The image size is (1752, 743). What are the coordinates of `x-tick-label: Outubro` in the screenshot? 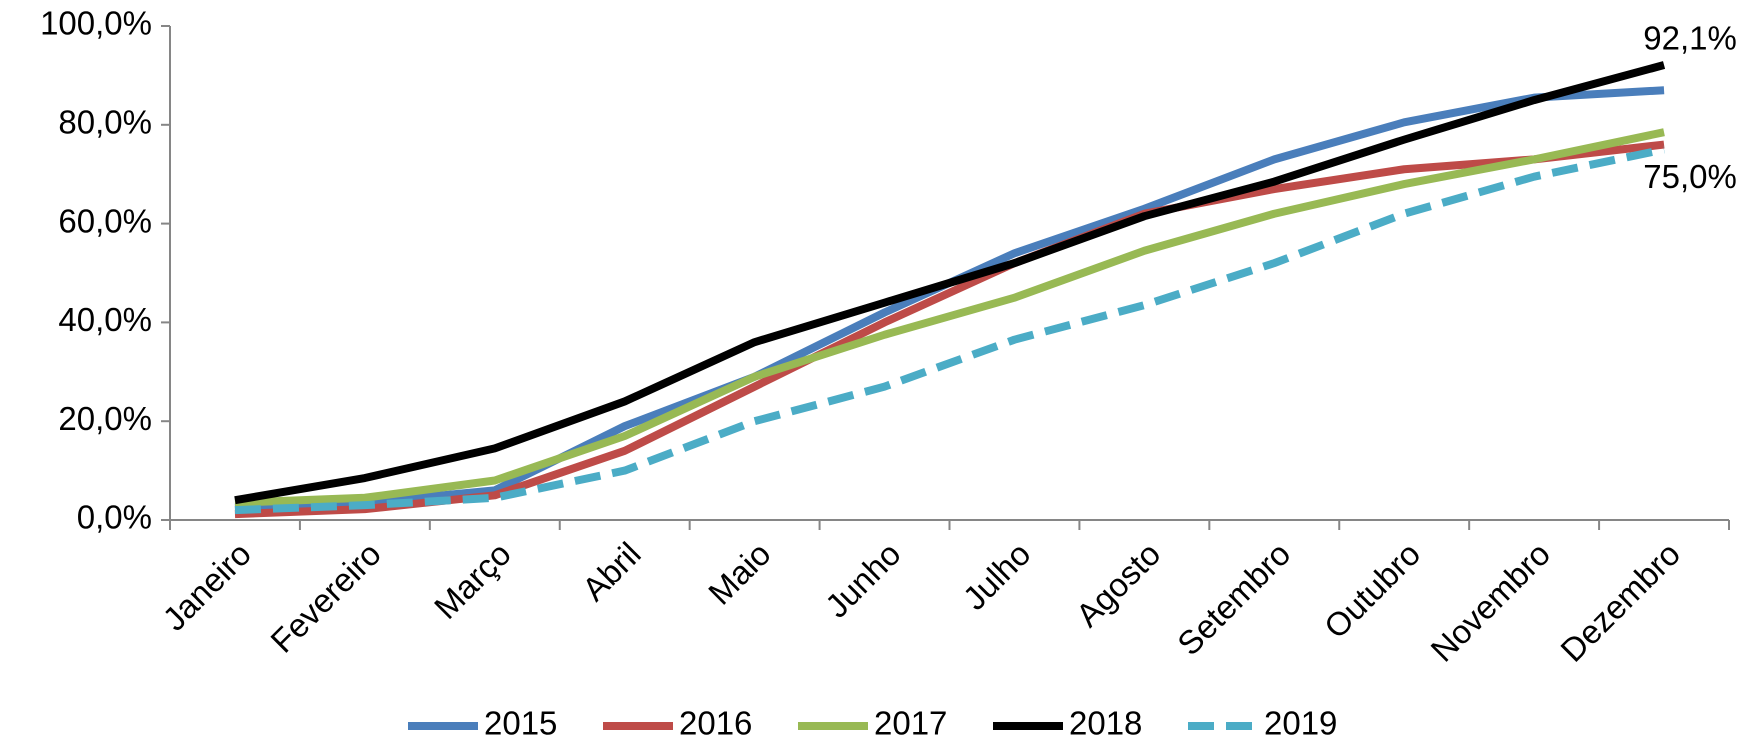 It's located at (1372, 590).